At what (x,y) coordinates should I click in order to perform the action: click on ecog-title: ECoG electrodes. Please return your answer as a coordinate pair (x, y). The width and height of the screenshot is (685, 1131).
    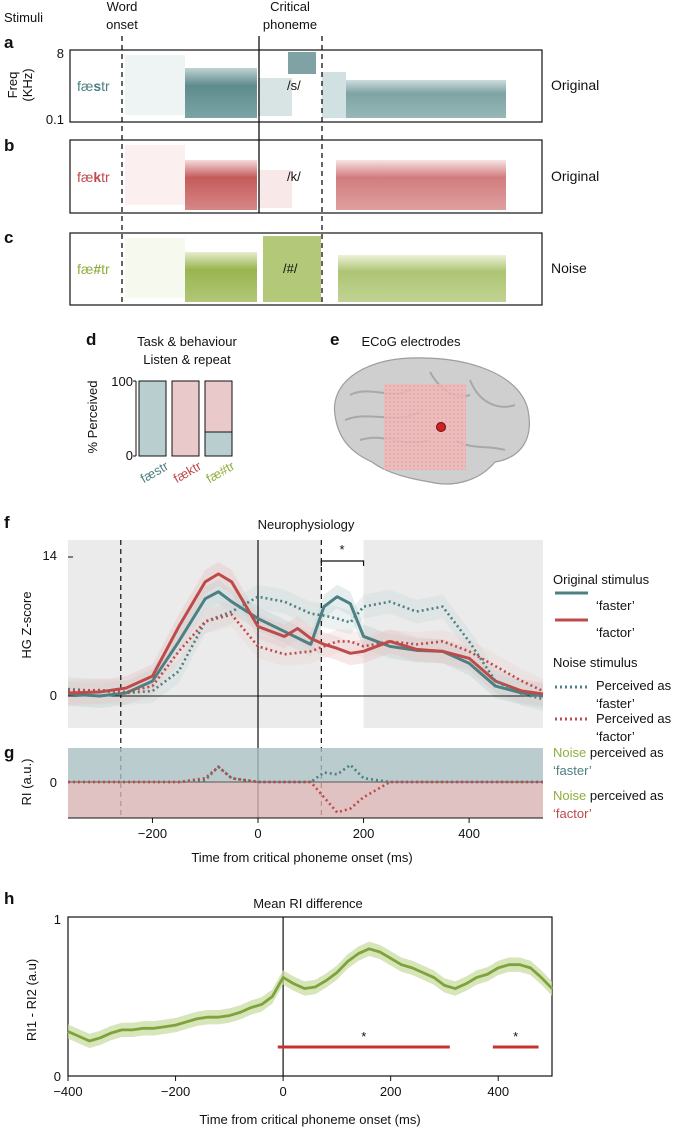
    Looking at the image, I should click on (411, 341).